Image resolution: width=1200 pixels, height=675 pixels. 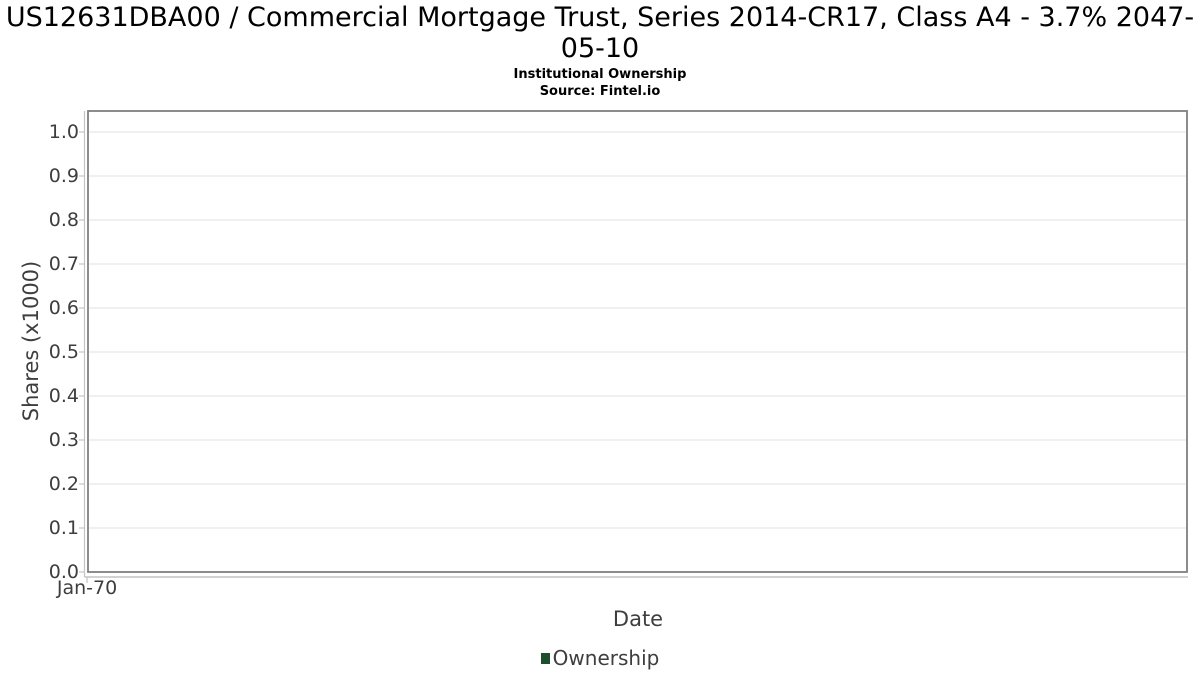 What do you see at coordinates (63, 308) in the screenshot?
I see `y-tick-label: 0.6` at bounding box center [63, 308].